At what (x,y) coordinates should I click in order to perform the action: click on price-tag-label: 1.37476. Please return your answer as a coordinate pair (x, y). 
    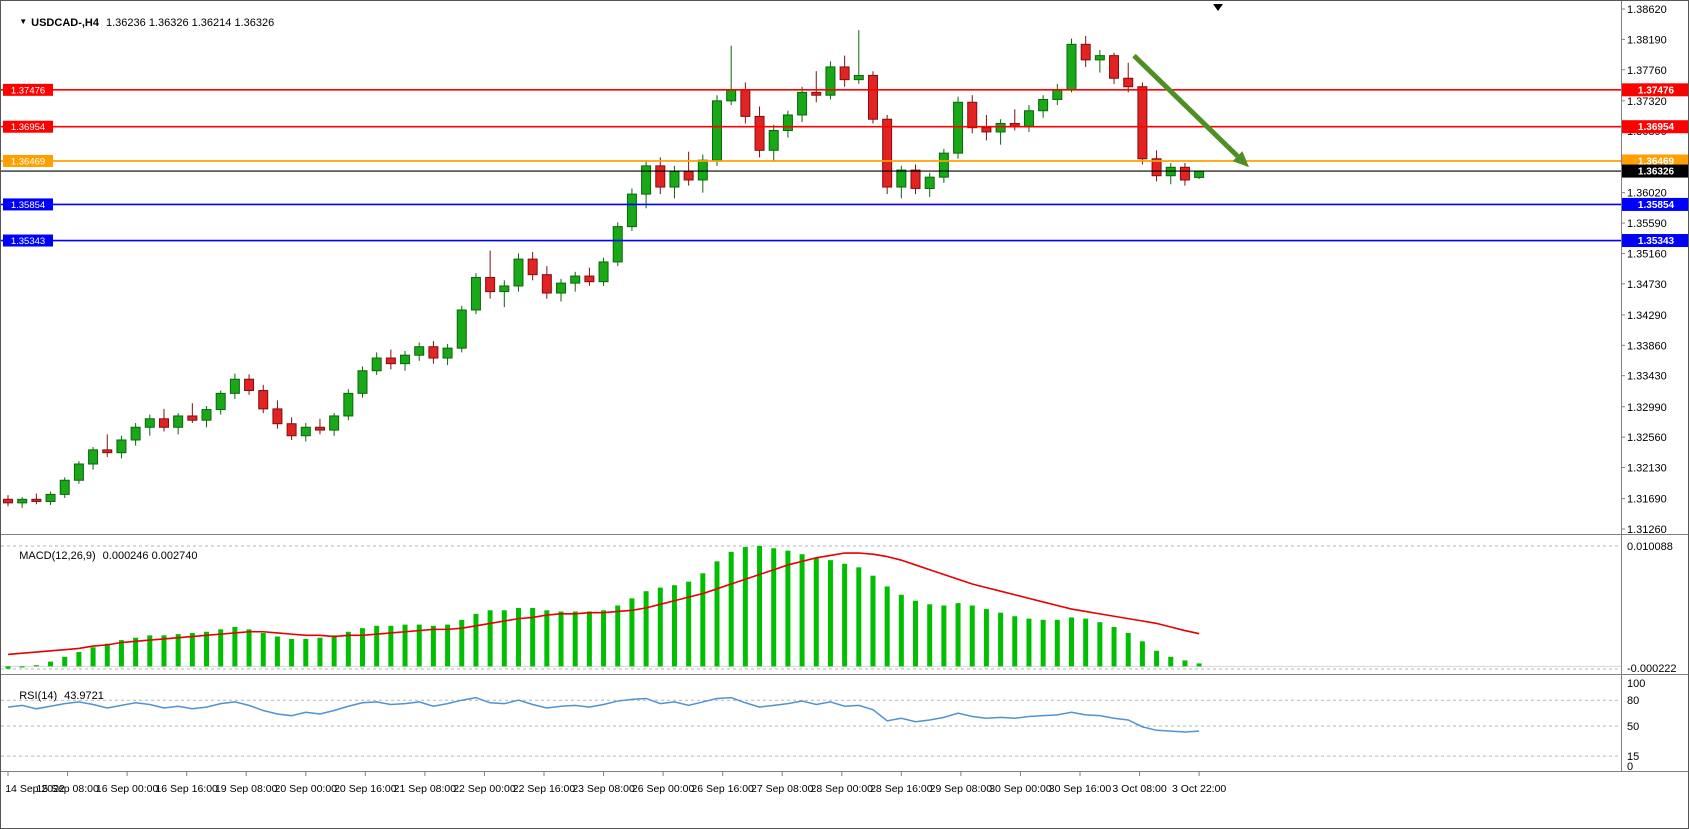
    Looking at the image, I should click on (1656, 90).